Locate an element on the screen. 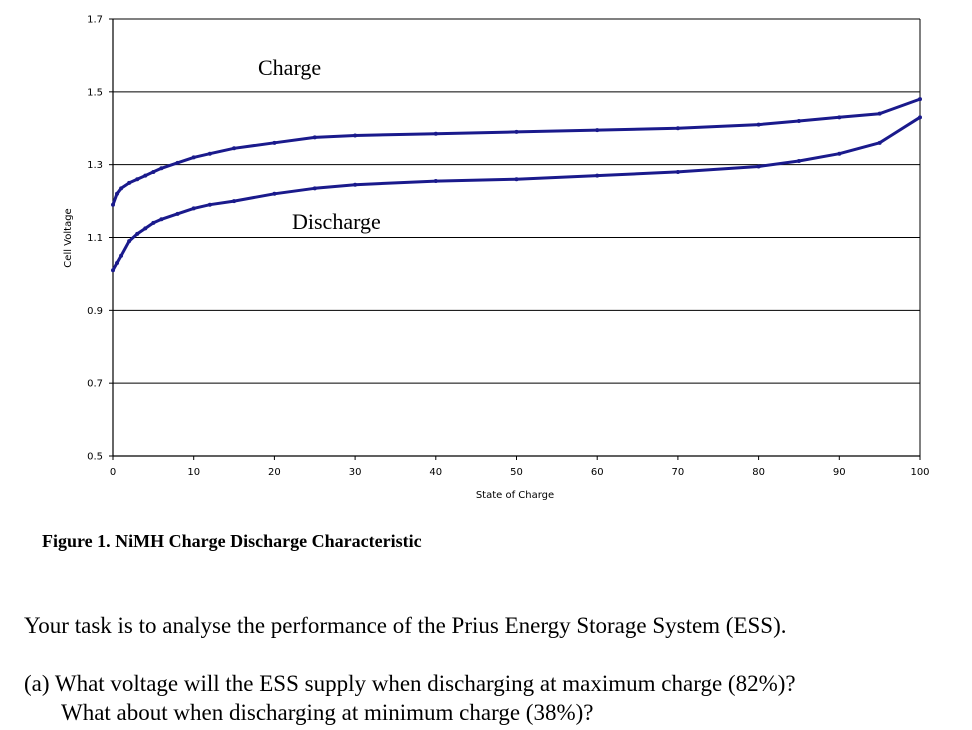 Image resolution: width=972 pixels, height=730 pixels. y-tick-label: 0.7 is located at coordinates (95, 384).